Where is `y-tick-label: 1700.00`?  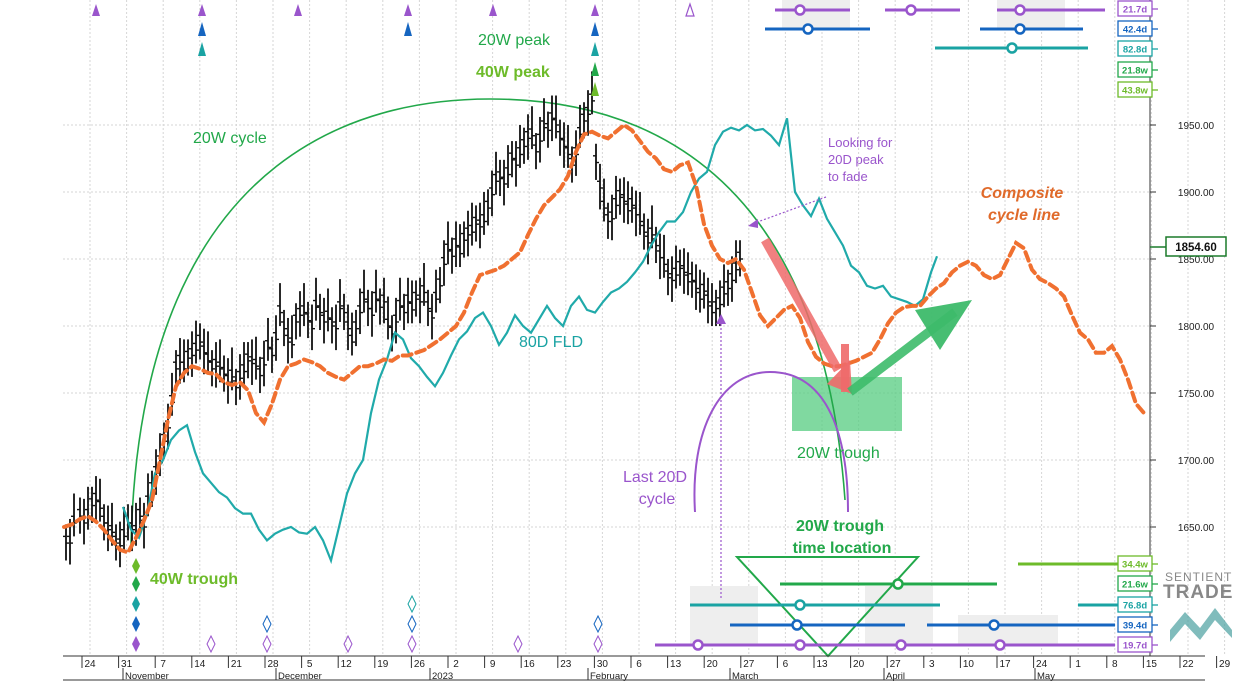 y-tick-label: 1700.00 is located at coordinates (1196, 461).